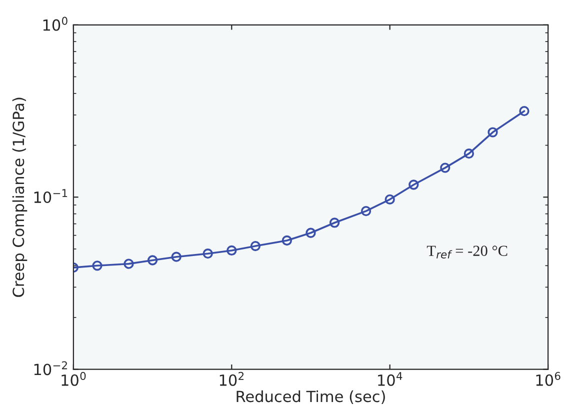 Image resolution: width=565 pixels, height=415 pixels. Describe the element at coordinates (20, 197) in the screenshot. I see `y-axis-title: Creep Compliance (1/GPa)` at that location.